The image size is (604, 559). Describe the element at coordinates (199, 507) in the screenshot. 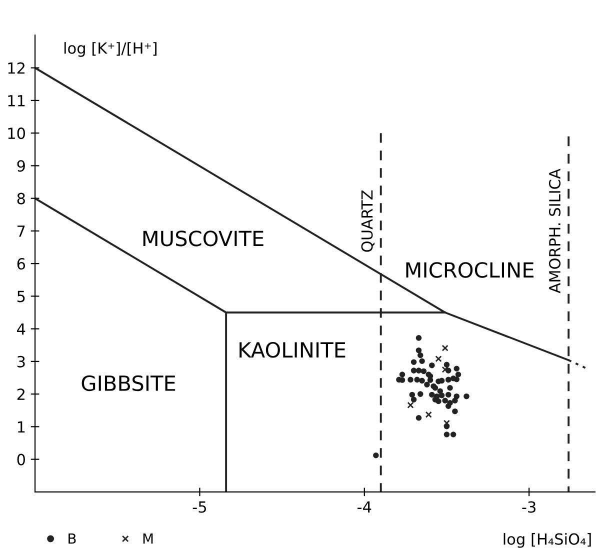

I see `x-tick-label: -5` at that location.